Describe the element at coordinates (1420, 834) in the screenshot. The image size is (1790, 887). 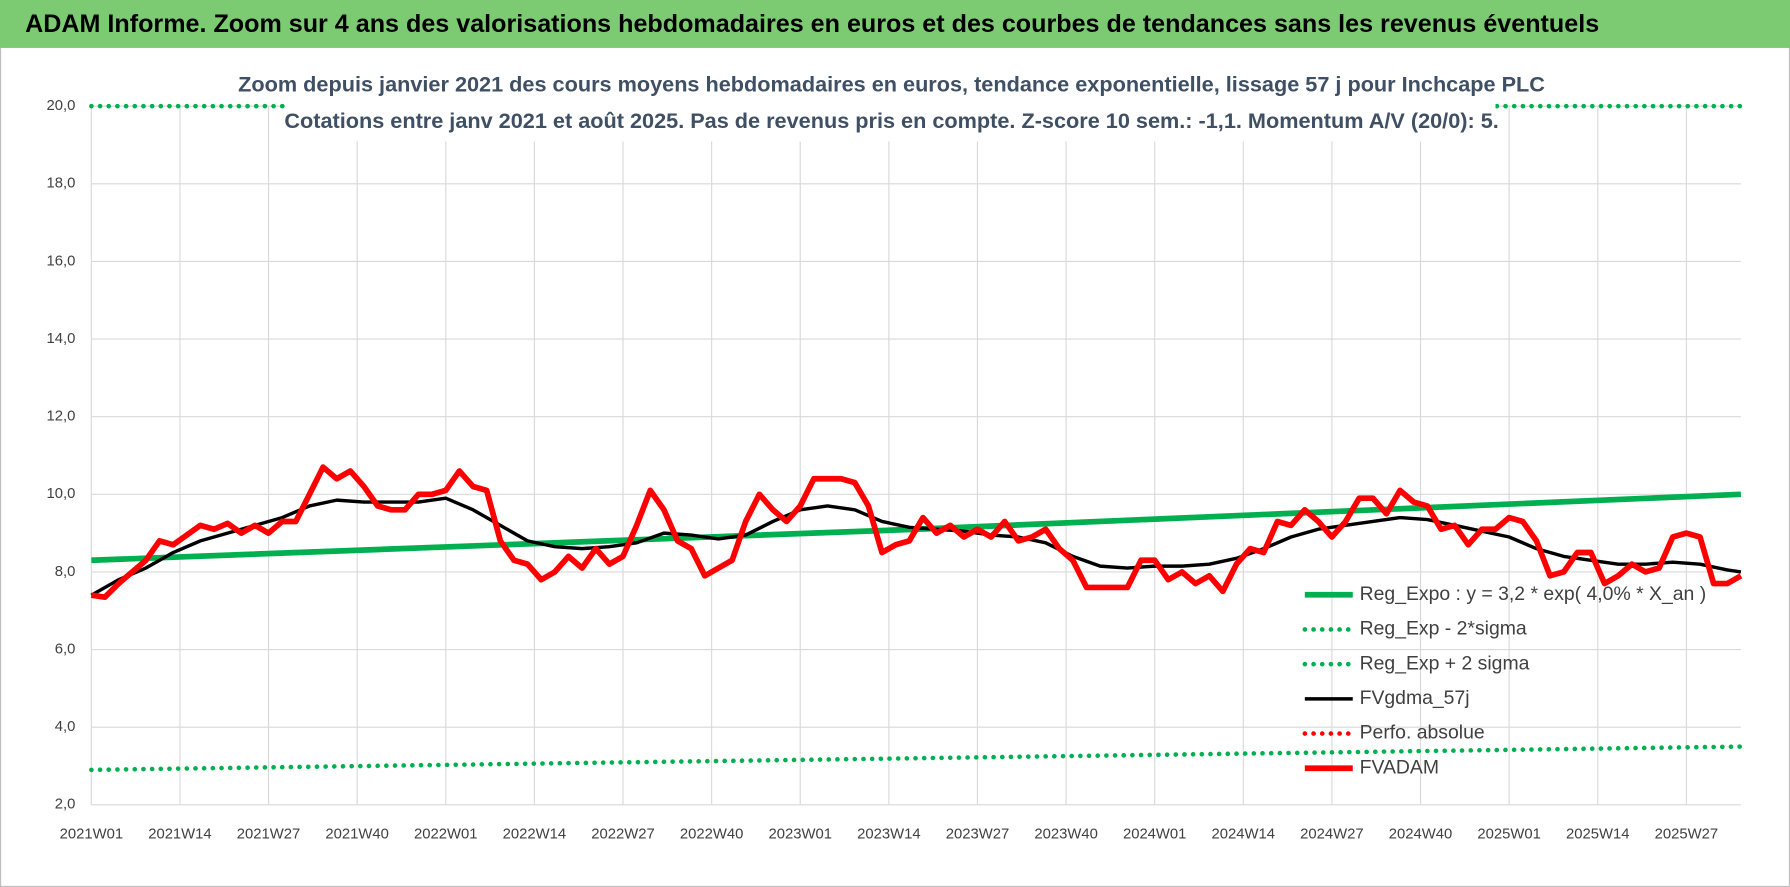
I see `x-tick-label: 2024W40` at that location.